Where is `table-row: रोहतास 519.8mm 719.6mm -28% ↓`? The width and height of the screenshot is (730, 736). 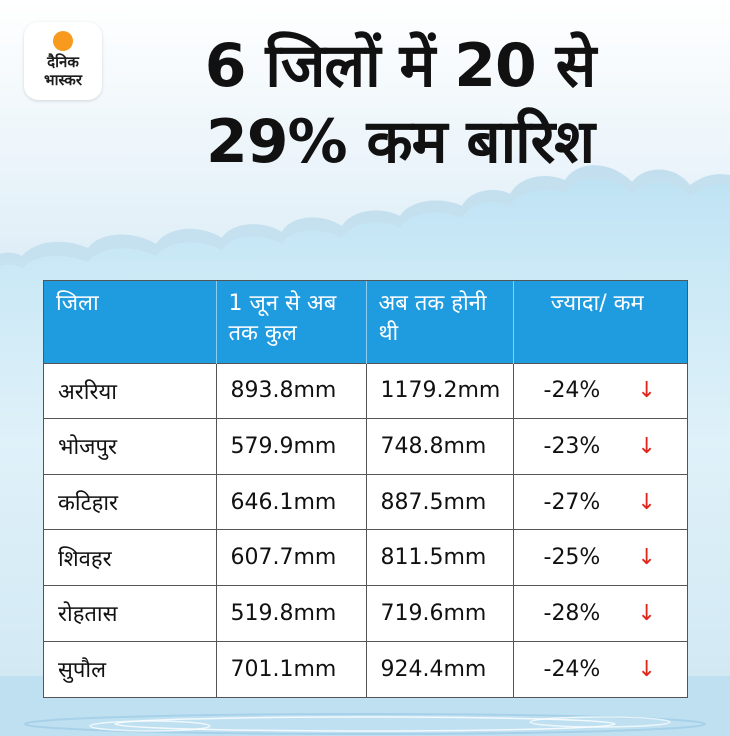
table-row: रोहतास 519.8mm 719.6mm -28% ↓ is located at coordinates (365, 613).